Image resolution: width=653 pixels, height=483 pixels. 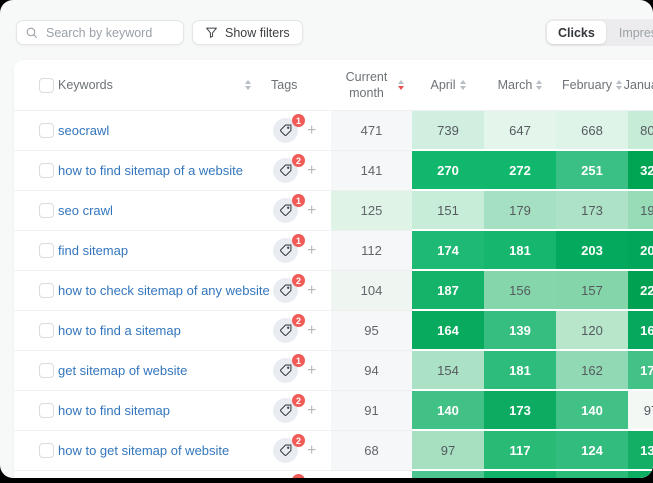 I want to click on keyword-link: how to get sitemap of website, so click(x=144, y=450).